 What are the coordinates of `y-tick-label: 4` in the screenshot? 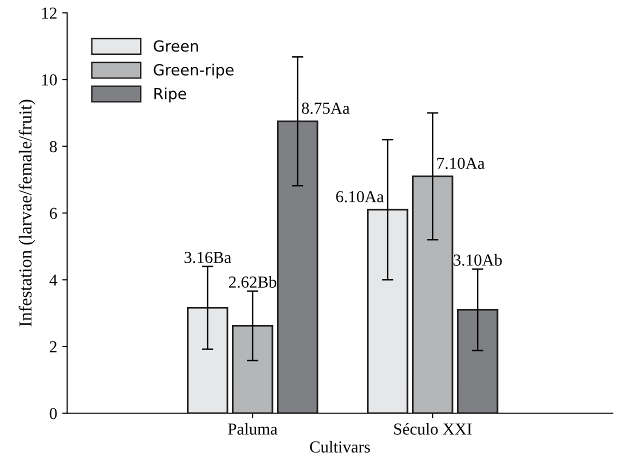 It's located at (53, 280).